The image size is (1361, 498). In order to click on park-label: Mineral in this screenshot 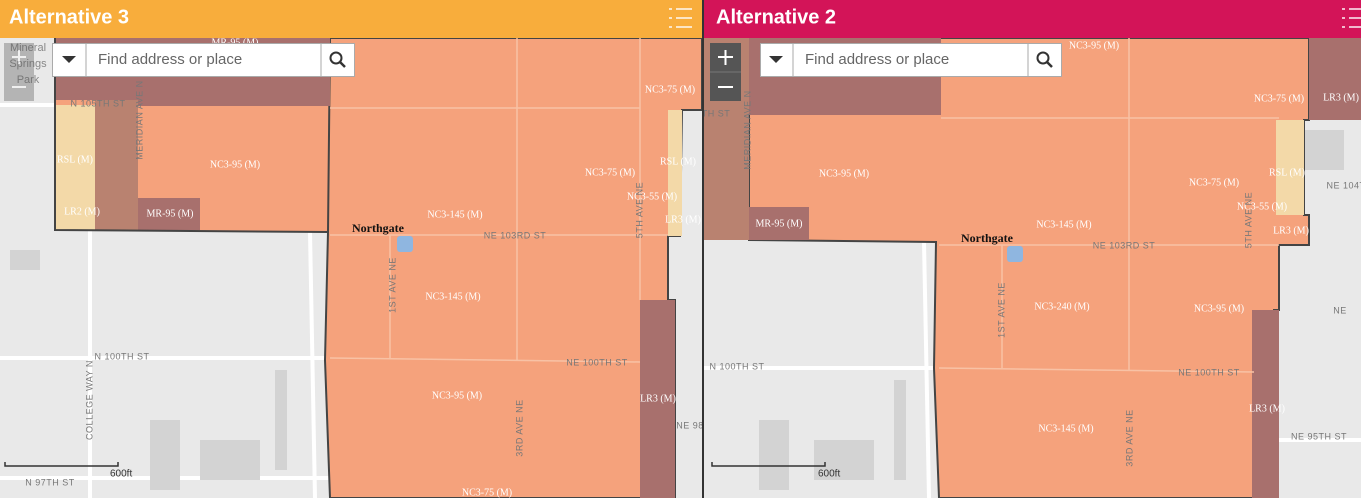, I will do `click(28, 48)`.